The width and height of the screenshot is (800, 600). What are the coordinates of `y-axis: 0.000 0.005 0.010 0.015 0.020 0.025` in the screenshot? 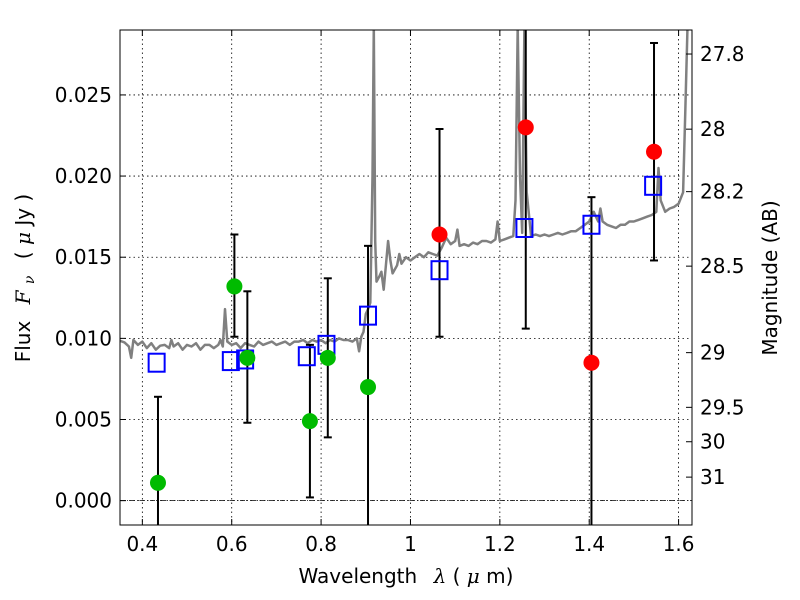 It's located at (90, 298).